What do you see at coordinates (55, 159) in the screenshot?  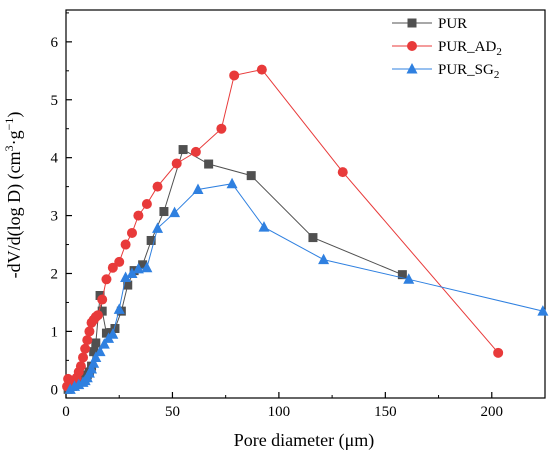 I see `y-tick-label: 4` at bounding box center [55, 159].